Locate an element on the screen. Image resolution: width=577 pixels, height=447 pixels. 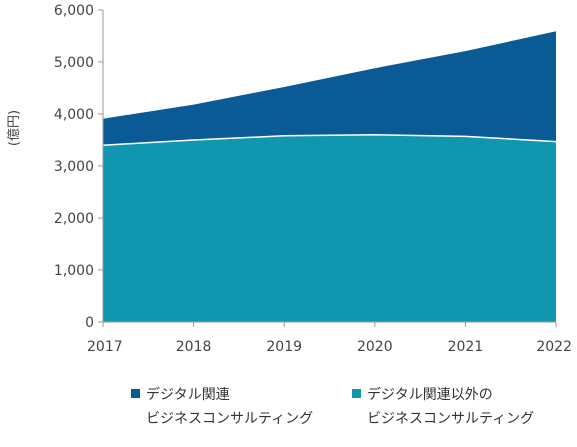
legend-item-non-digital: デジタル関連以外の ビジネスコンサルティング is located at coordinates (443, 407).